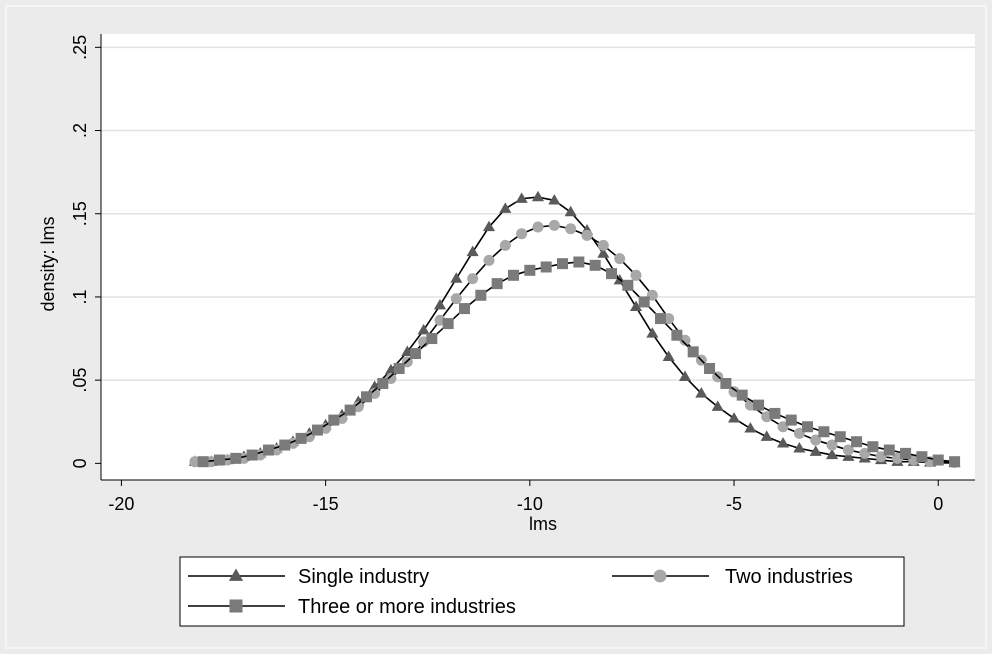 Image resolution: width=992 pixels, height=659 pixels. Describe the element at coordinates (80, 463) in the screenshot. I see `y-tick-label: 0` at that location.